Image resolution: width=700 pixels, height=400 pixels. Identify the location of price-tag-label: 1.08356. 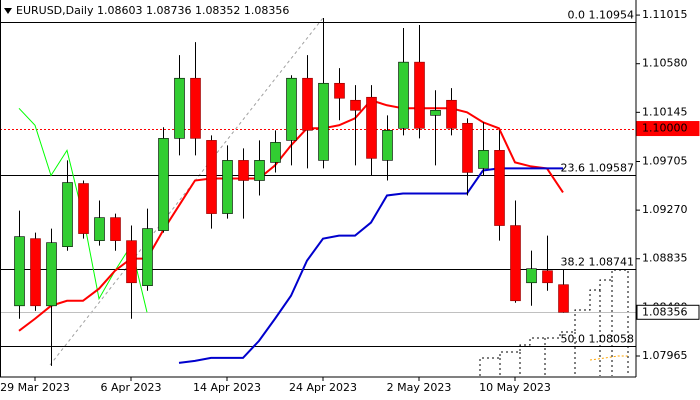
(665, 311).